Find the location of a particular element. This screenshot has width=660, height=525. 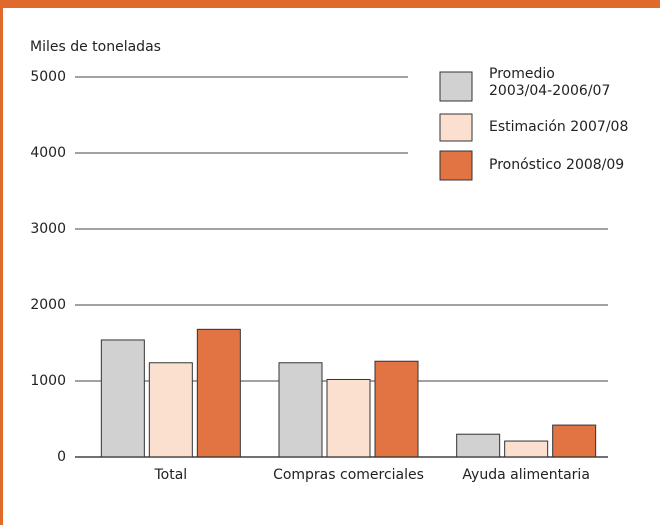

y-tick-label: 4000 is located at coordinates (48, 153).